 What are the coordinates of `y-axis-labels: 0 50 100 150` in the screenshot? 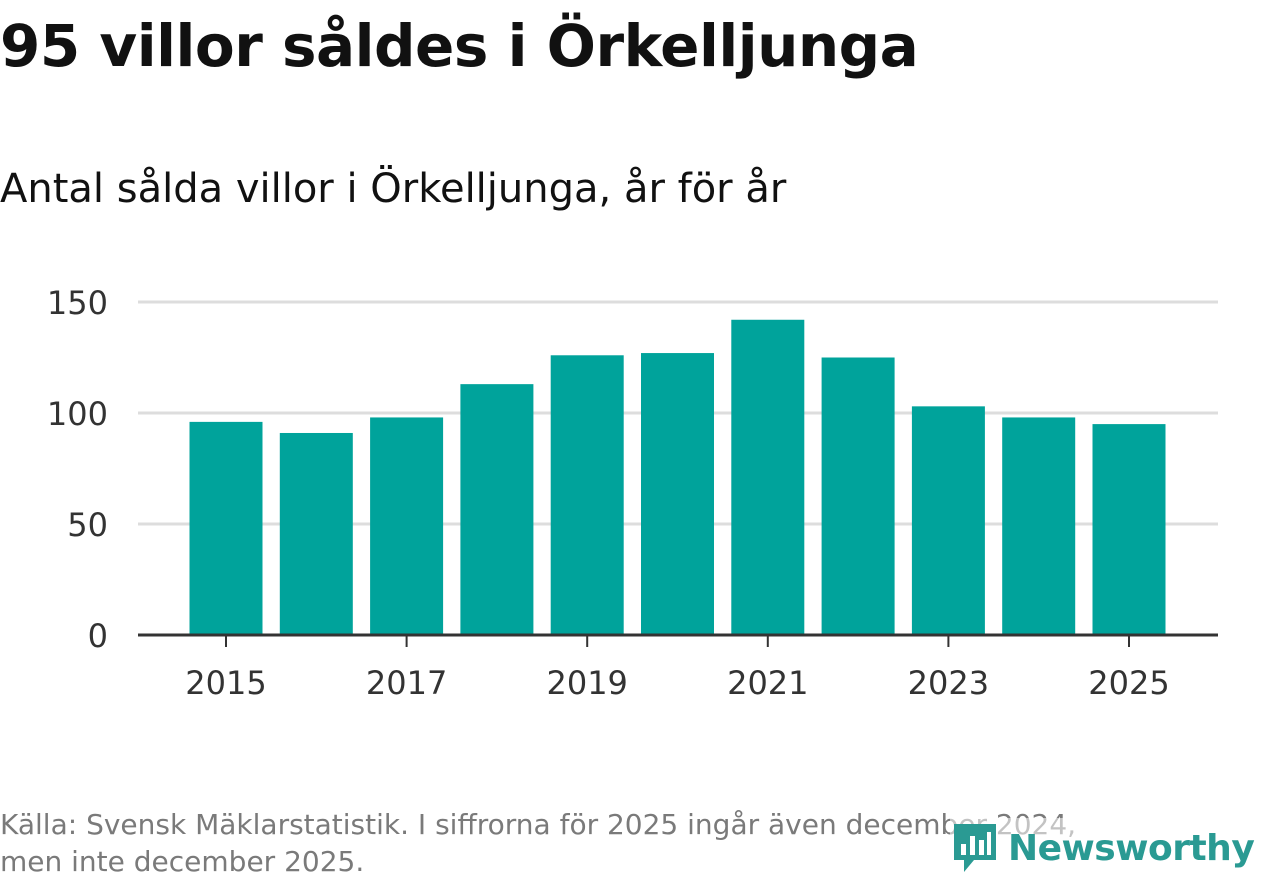 It's located at (77, 469).